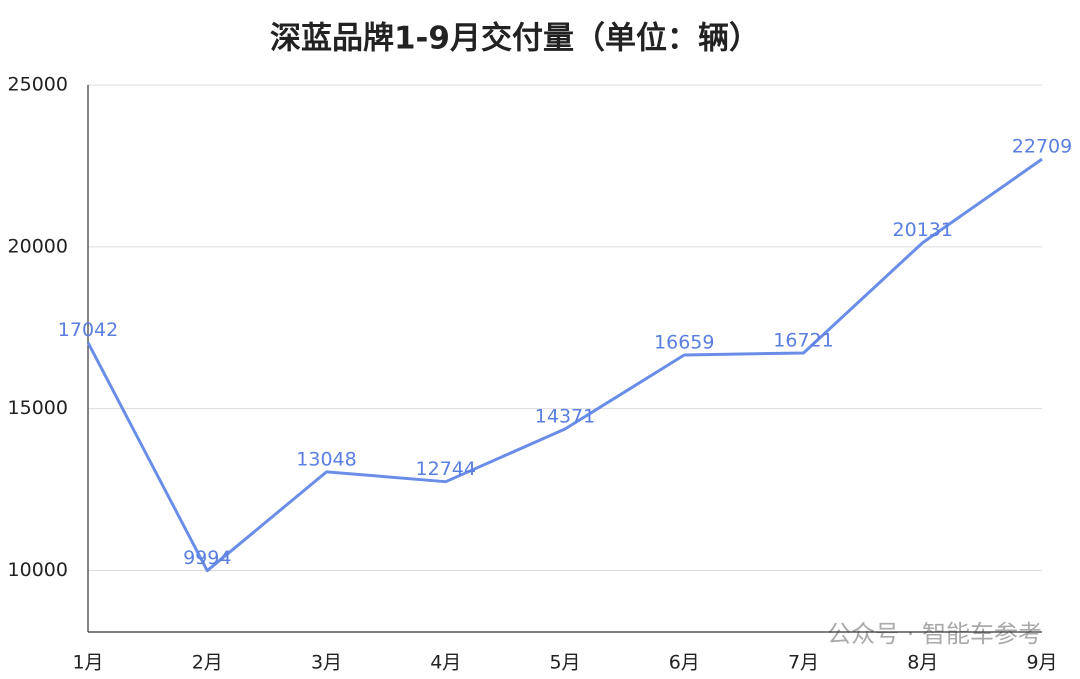  Describe the element at coordinates (1041, 663) in the screenshot. I see `x-tick-label: 9月` at that location.